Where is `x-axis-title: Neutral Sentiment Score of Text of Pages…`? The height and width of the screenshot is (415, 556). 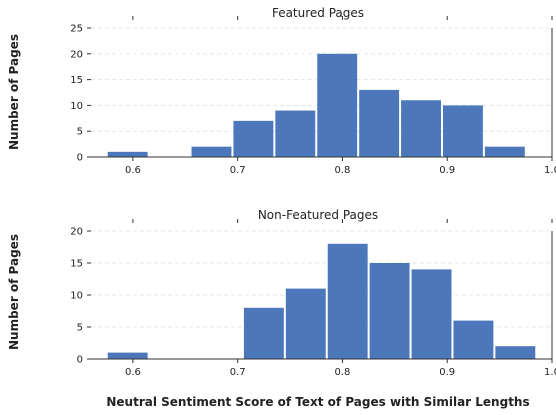 x-axis-title: Neutral Sentiment Score of Text of Pages… is located at coordinates (317, 402).